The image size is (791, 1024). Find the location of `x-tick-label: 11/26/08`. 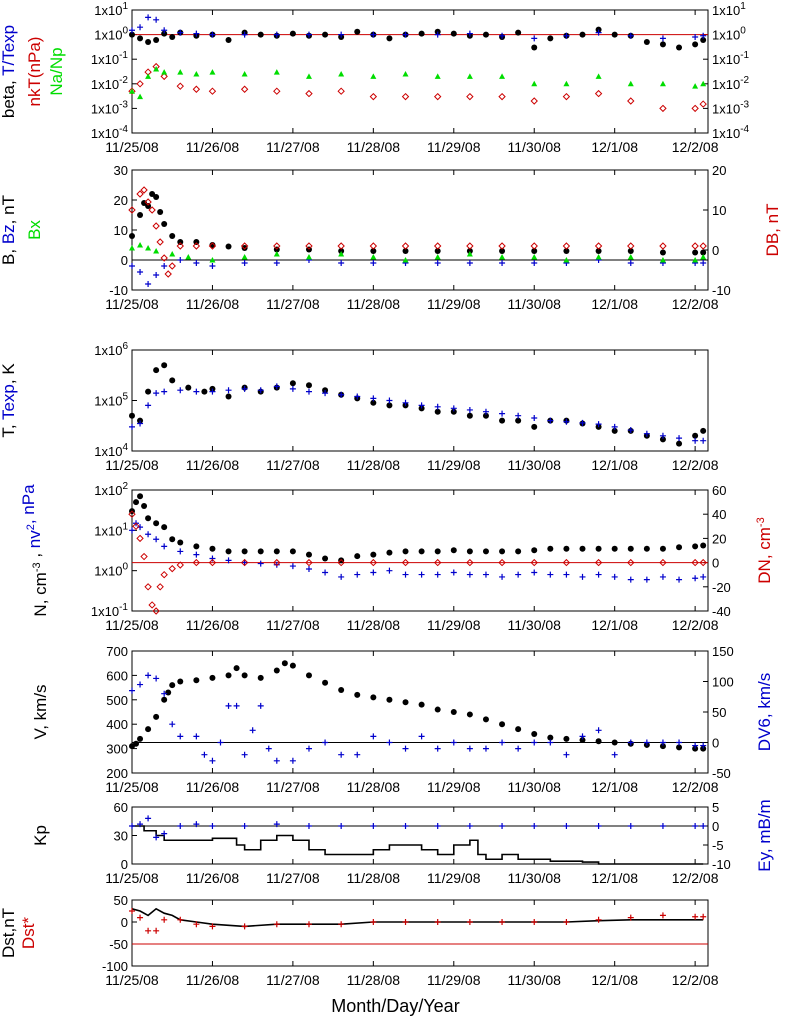

x-tick-label: 11/26/08 is located at coordinates (213, 147).